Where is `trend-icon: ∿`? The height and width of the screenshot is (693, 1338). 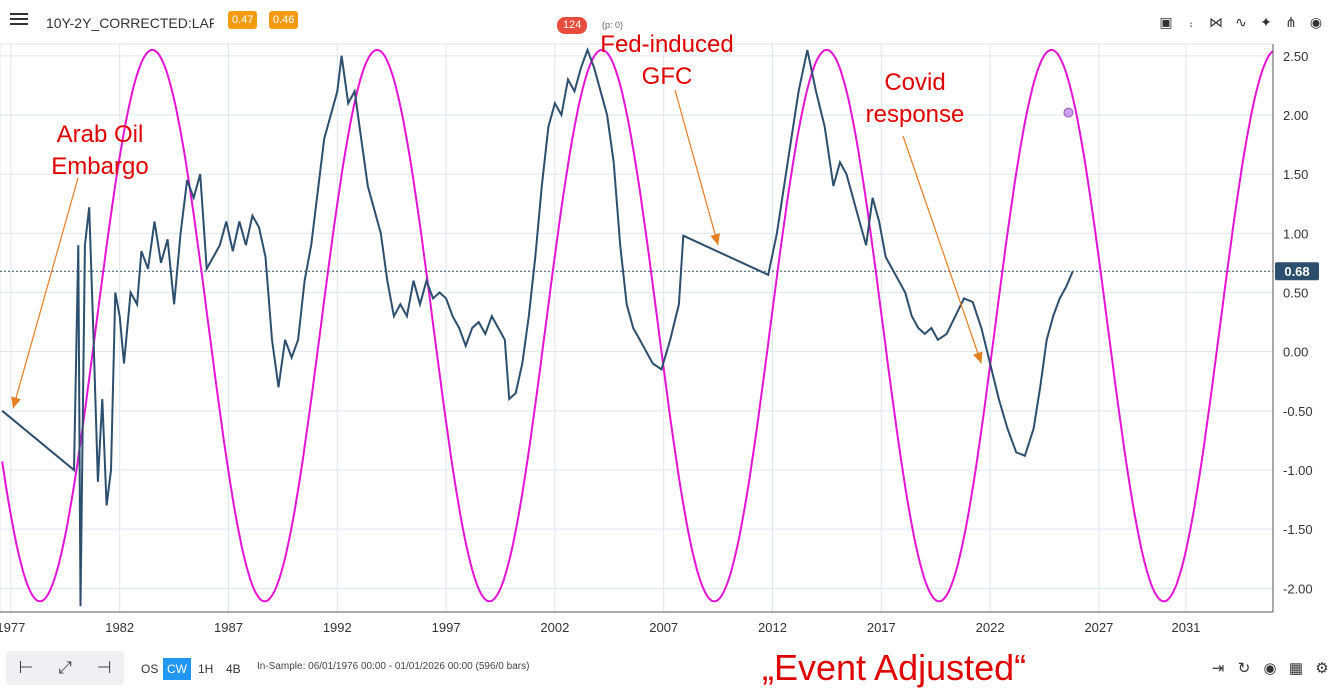 trend-icon: ∿ is located at coordinates (1241, 22).